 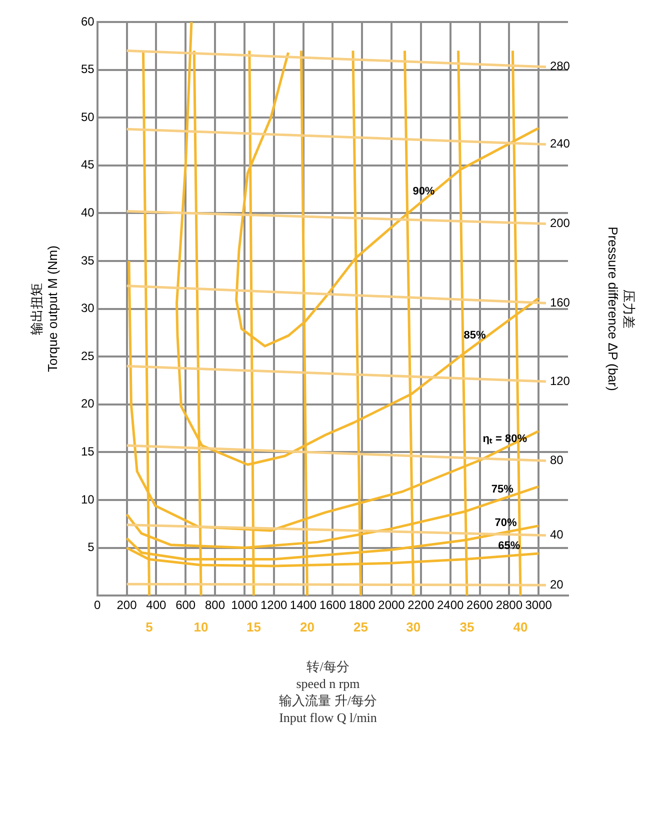 What do you see at coordinates (87, 117) in the screenshot?
I see `y-tick-label: 50` at bounding box center [87, 117].